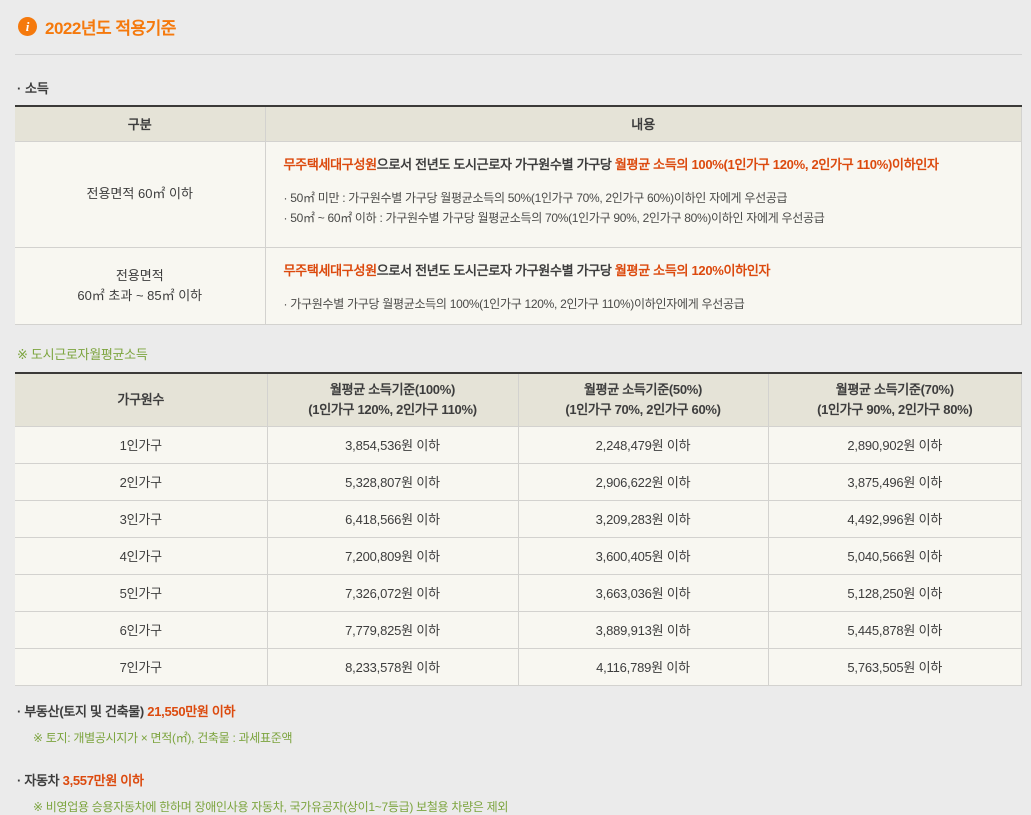  What do you see at coordinates (776, 164) in the screenshot?
I see `highlight-text: 월평균 소득의 100%(1인가구 120%, 2인가구 110%)이하인자` at bounding box center [776, 164].